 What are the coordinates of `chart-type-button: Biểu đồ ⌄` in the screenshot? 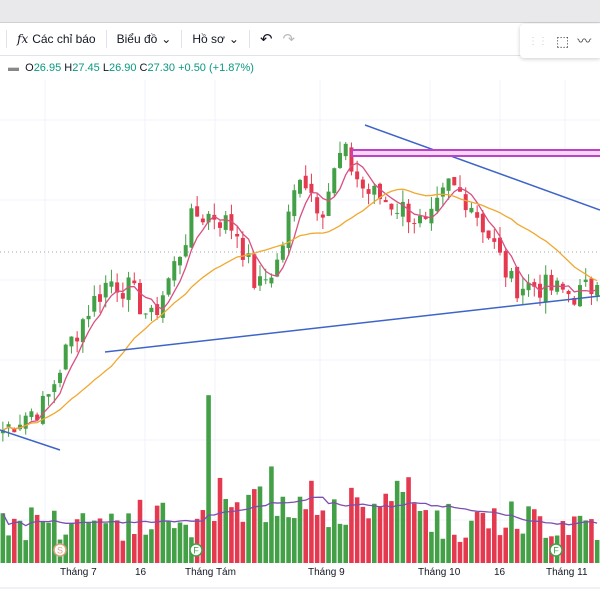 It's located at (144, 39).